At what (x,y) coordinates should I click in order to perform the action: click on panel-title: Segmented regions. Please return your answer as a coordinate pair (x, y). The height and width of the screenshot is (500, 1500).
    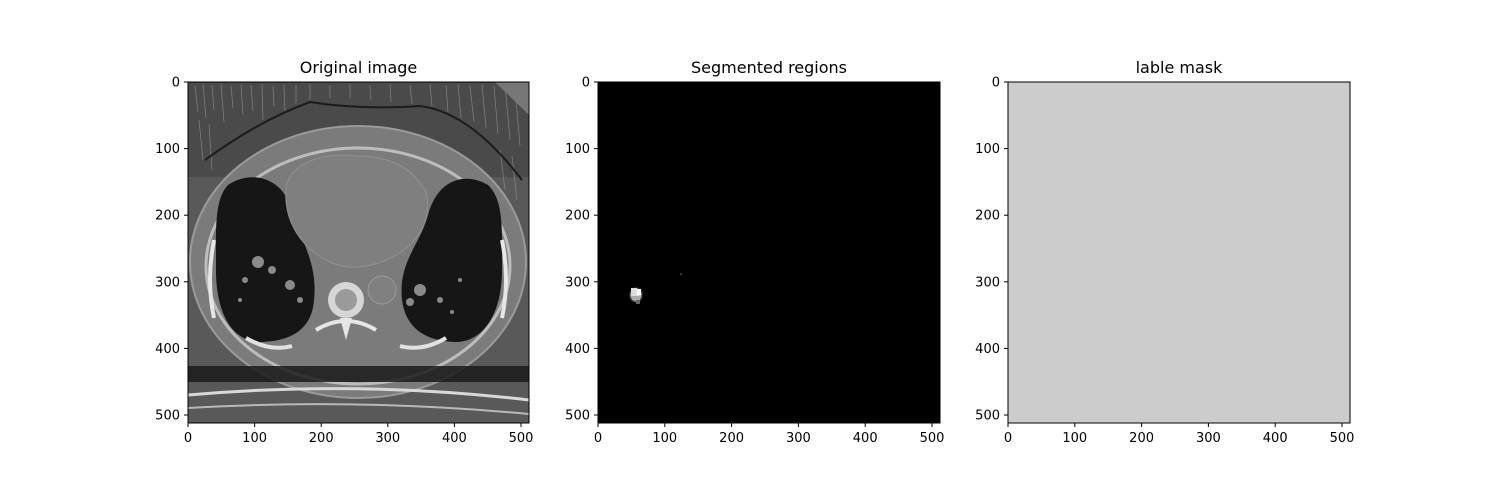
    Looking at the image, I should click on (769, 67).